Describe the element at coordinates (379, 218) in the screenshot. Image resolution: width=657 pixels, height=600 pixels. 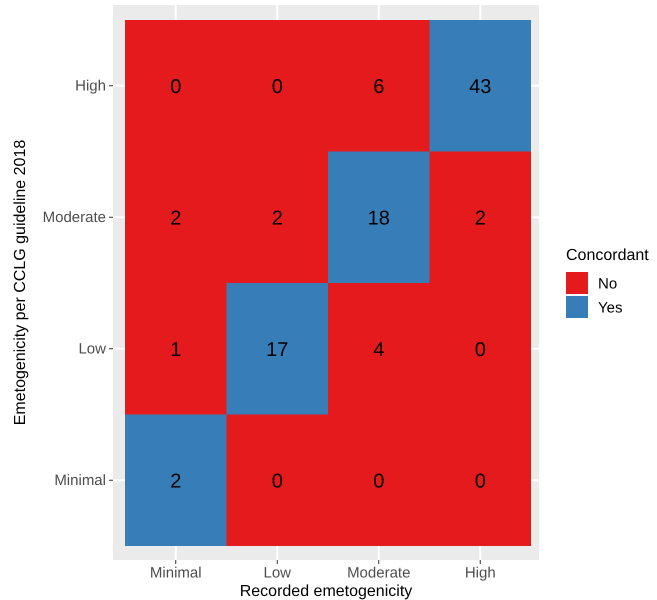
I see `data-label: 18` at that location.